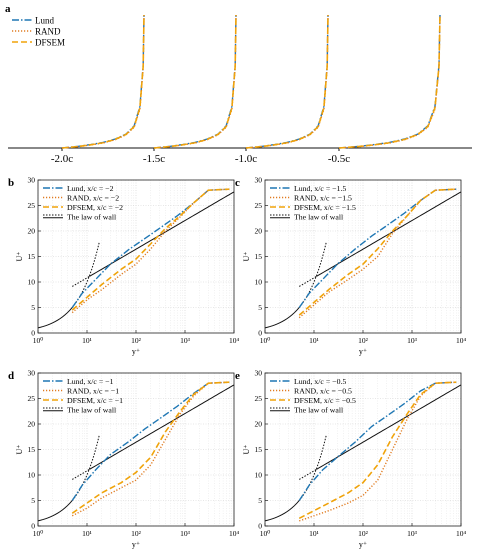 This screenshot has width=477, height=550. What do you see at coordinates (48, 32) in the screenshot?
I see `legend-label: RAND` at bounding box center [48, 32].